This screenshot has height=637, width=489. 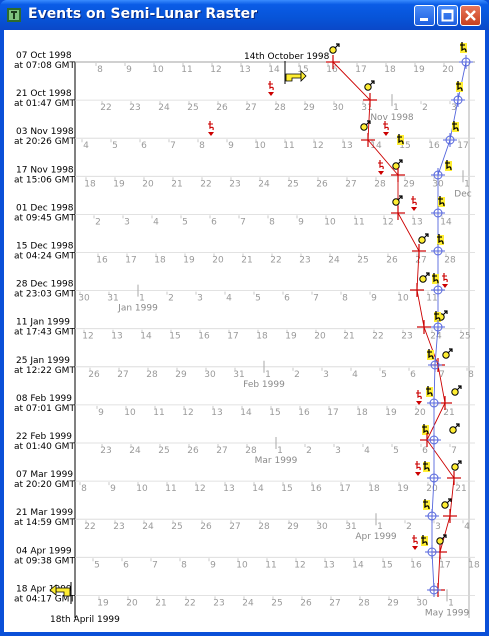 I want to click on month-label: Nov 1998, so click(x=392, y=118).